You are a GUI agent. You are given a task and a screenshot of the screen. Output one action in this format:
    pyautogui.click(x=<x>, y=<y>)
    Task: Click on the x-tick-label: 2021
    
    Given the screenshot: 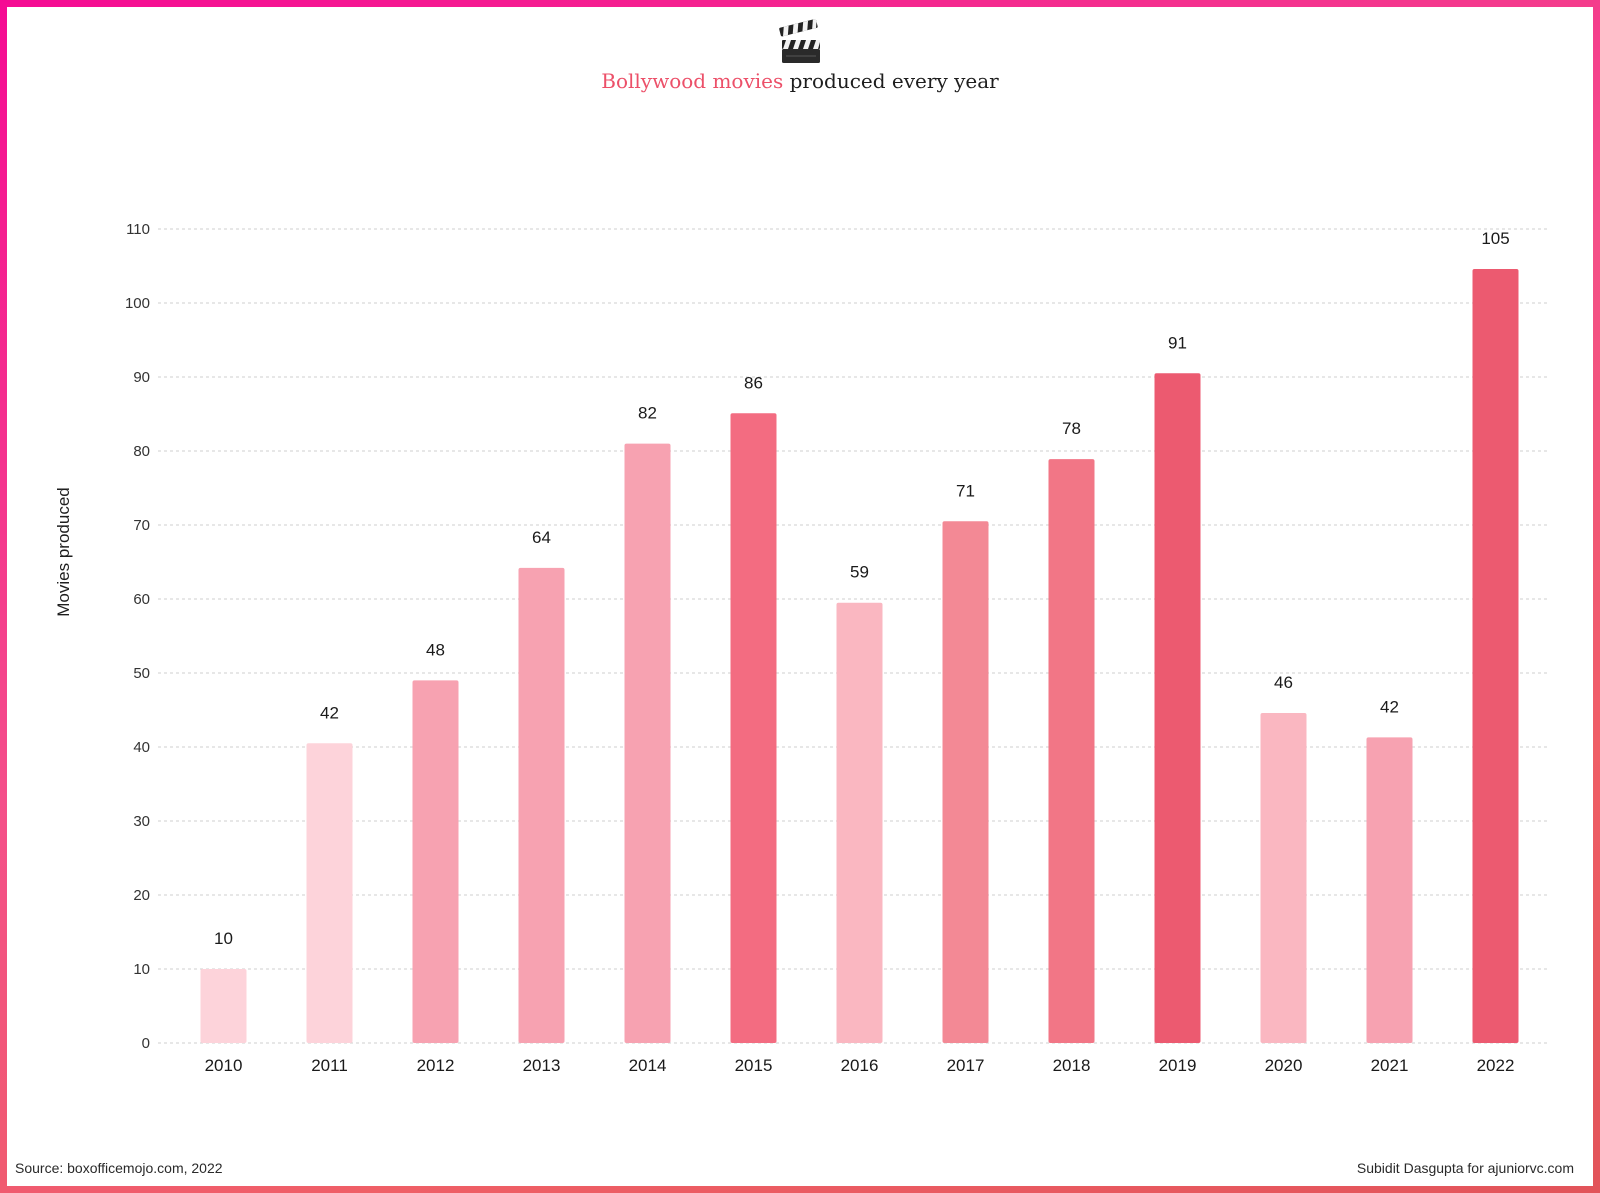 What is the action you would take?
    pyautogui.click(x=1390, y=1065)
    